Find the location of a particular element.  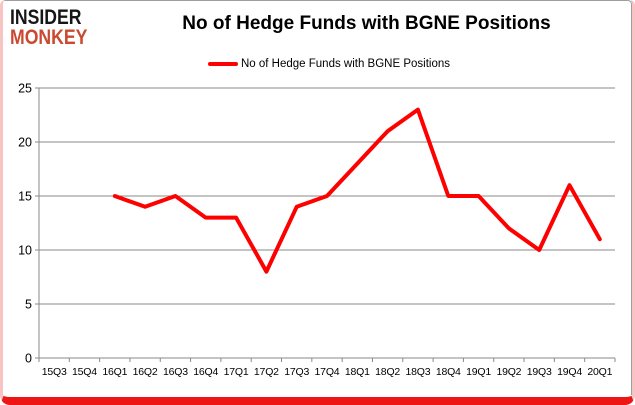

x-tick-label: 18Q4 is located at coordinates (448, 372).